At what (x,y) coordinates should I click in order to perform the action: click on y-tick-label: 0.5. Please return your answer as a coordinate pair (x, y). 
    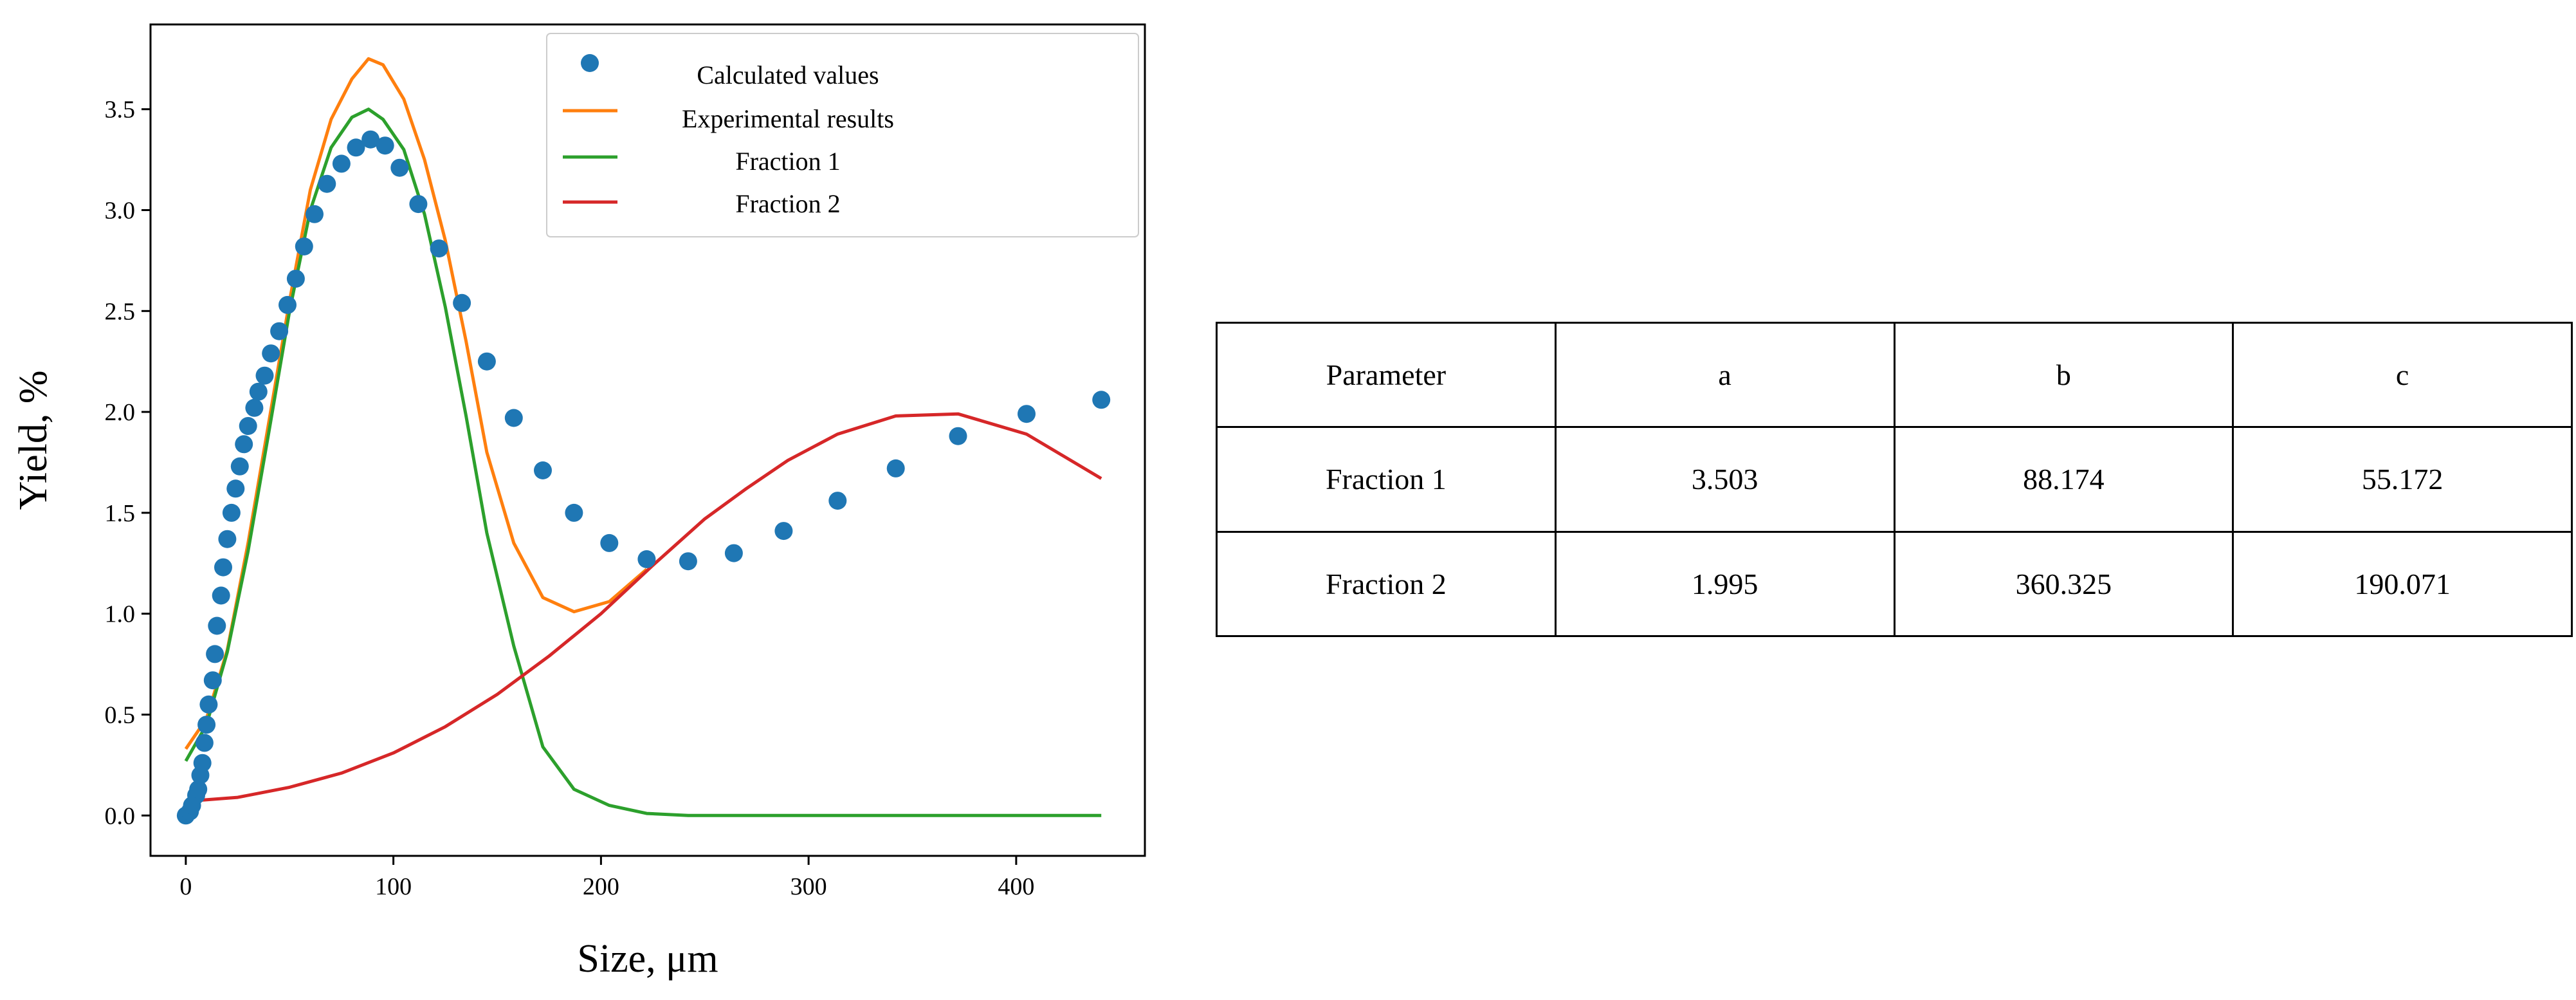
    Looking at the image, I should click on (121, 715).